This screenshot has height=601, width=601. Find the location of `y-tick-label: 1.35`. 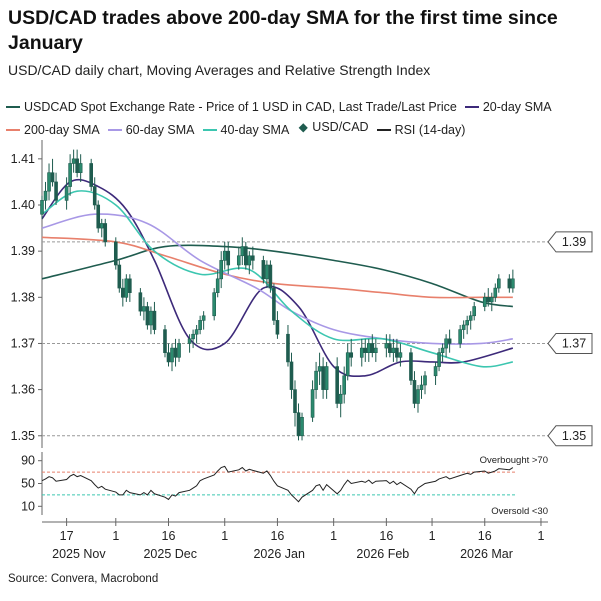

y-tick-label: 1.35 is located at coordinates (23, 436).